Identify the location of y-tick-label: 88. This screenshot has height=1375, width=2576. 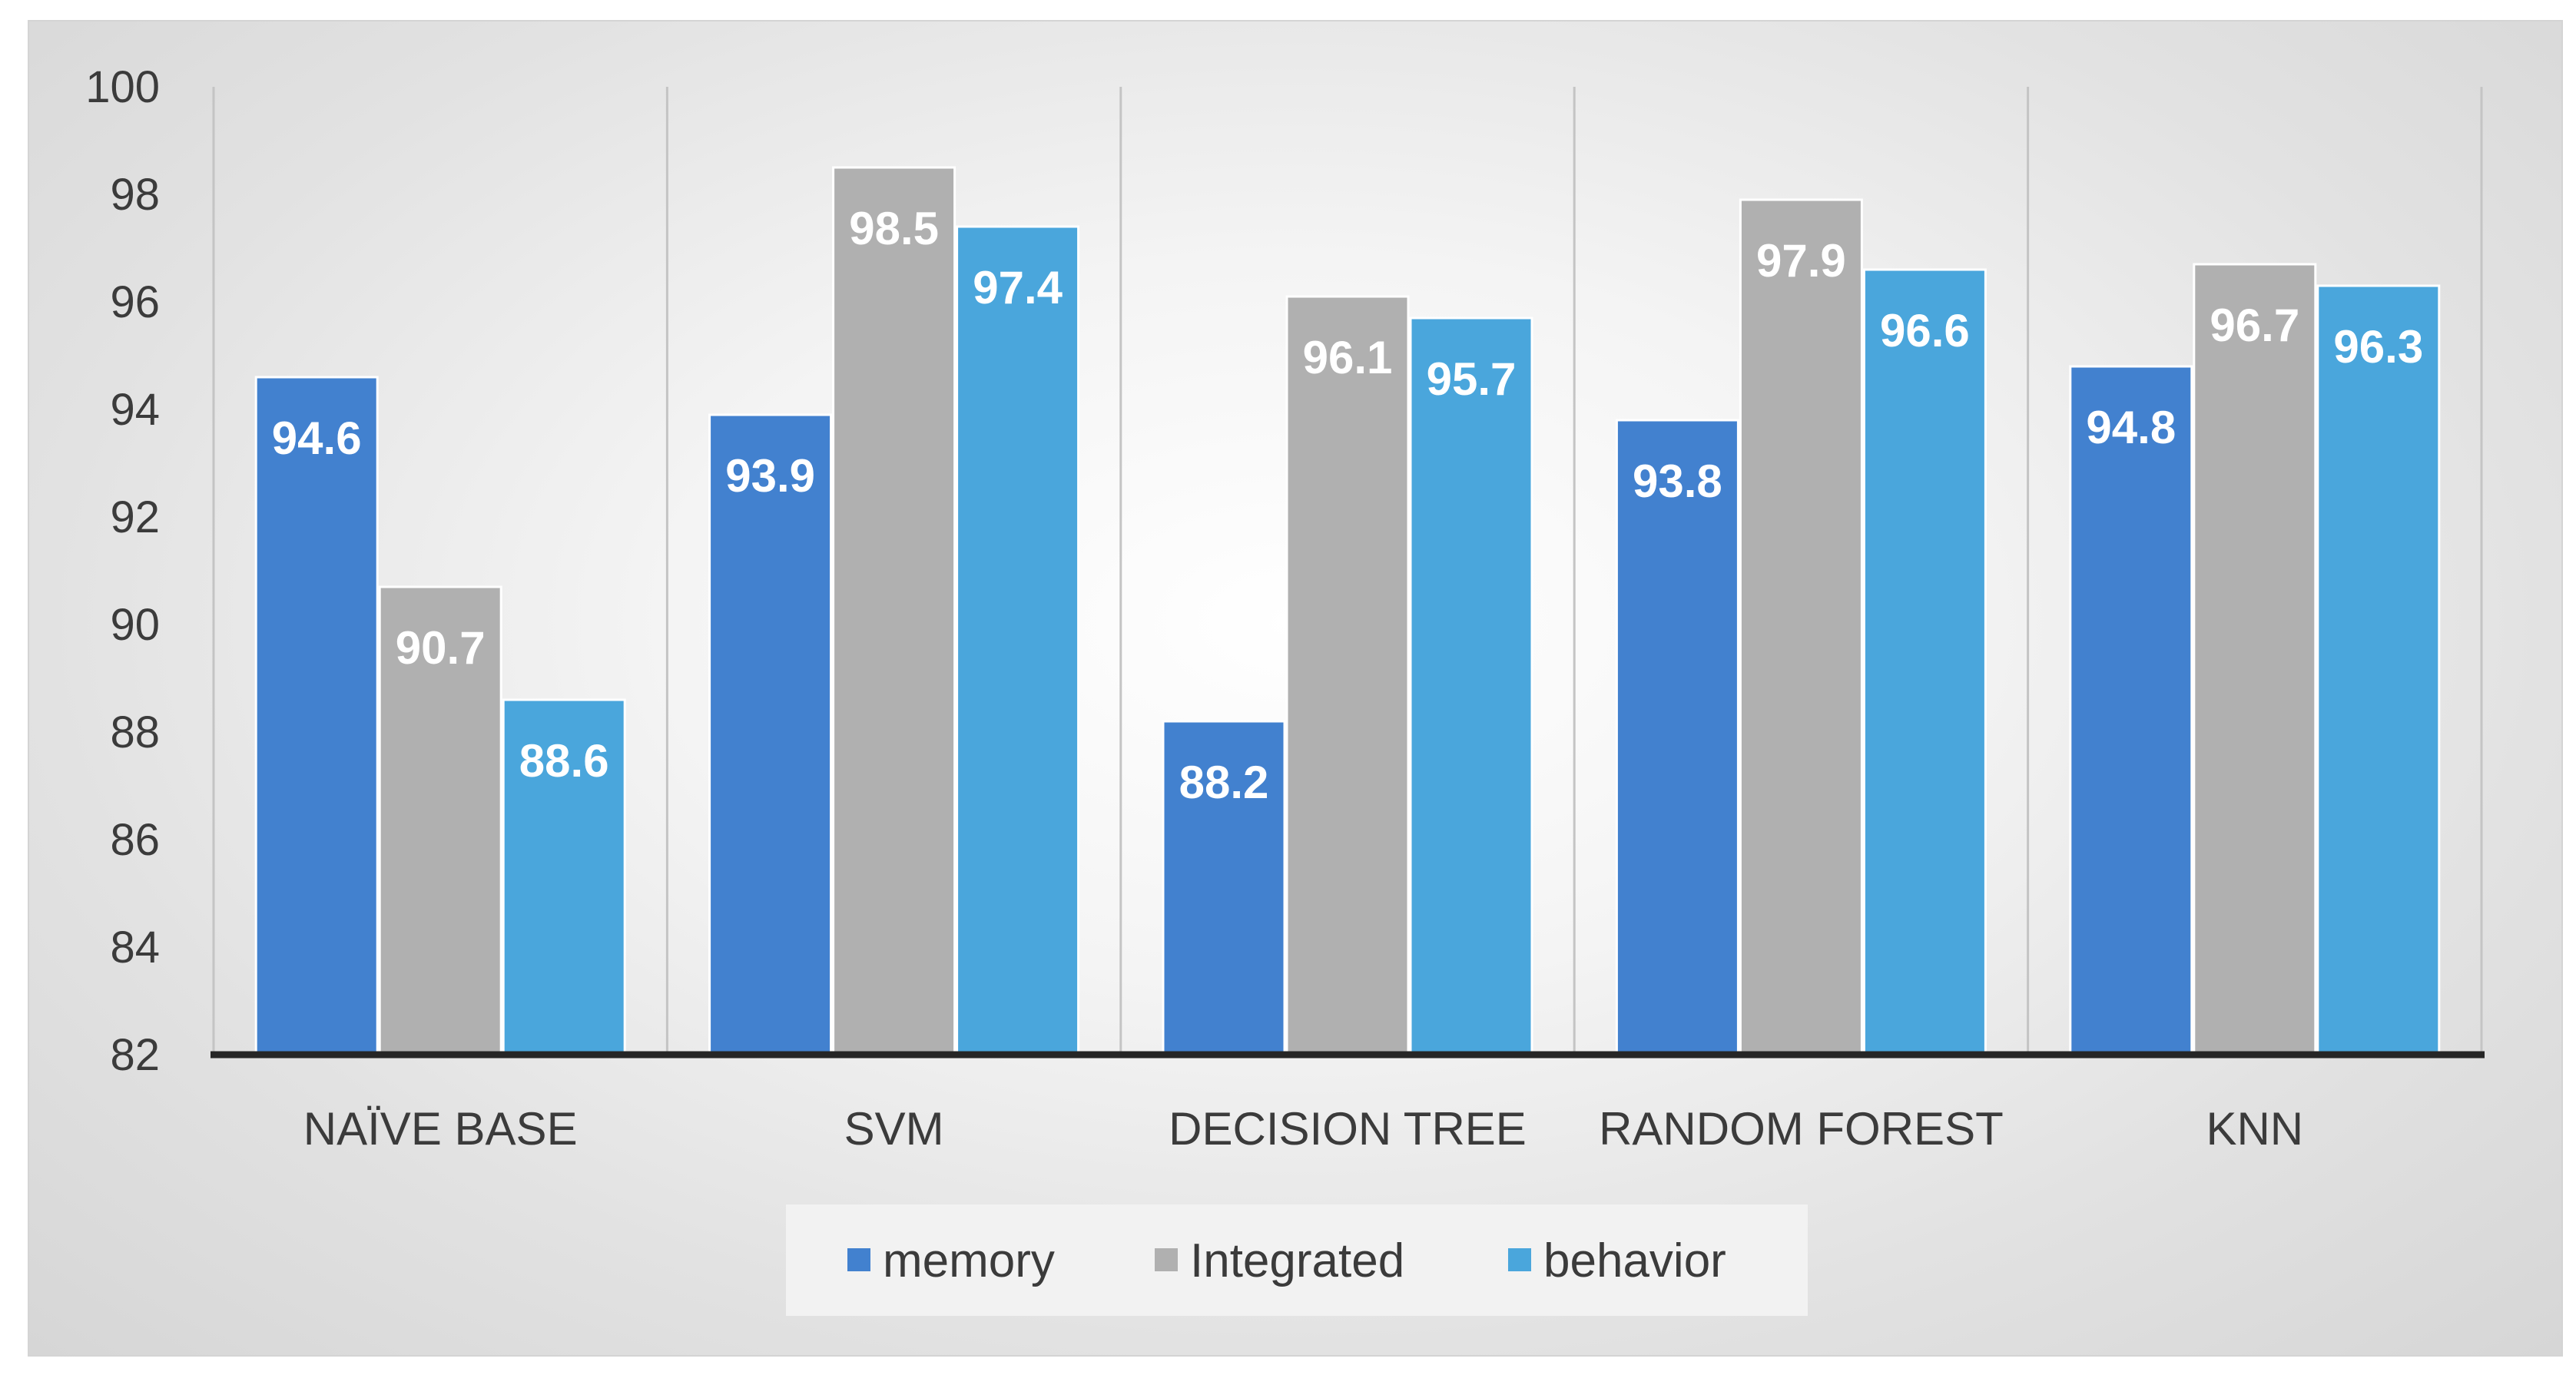
(135, 732).